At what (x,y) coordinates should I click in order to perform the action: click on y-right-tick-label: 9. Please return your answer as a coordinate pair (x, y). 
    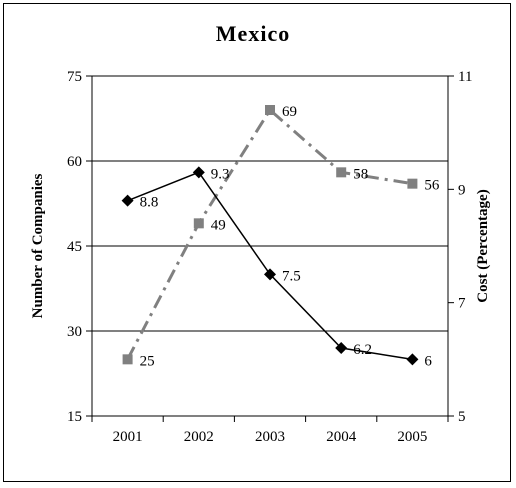
    Looking at the image, I should click on (462, 190).